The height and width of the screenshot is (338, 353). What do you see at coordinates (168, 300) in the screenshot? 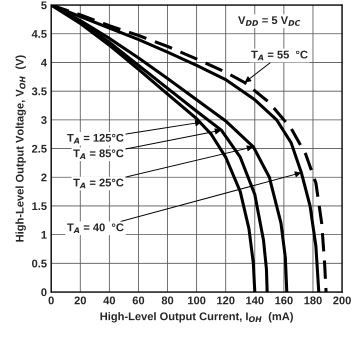
I see `x-tick-label: 80` at bounding box center [168, 300].